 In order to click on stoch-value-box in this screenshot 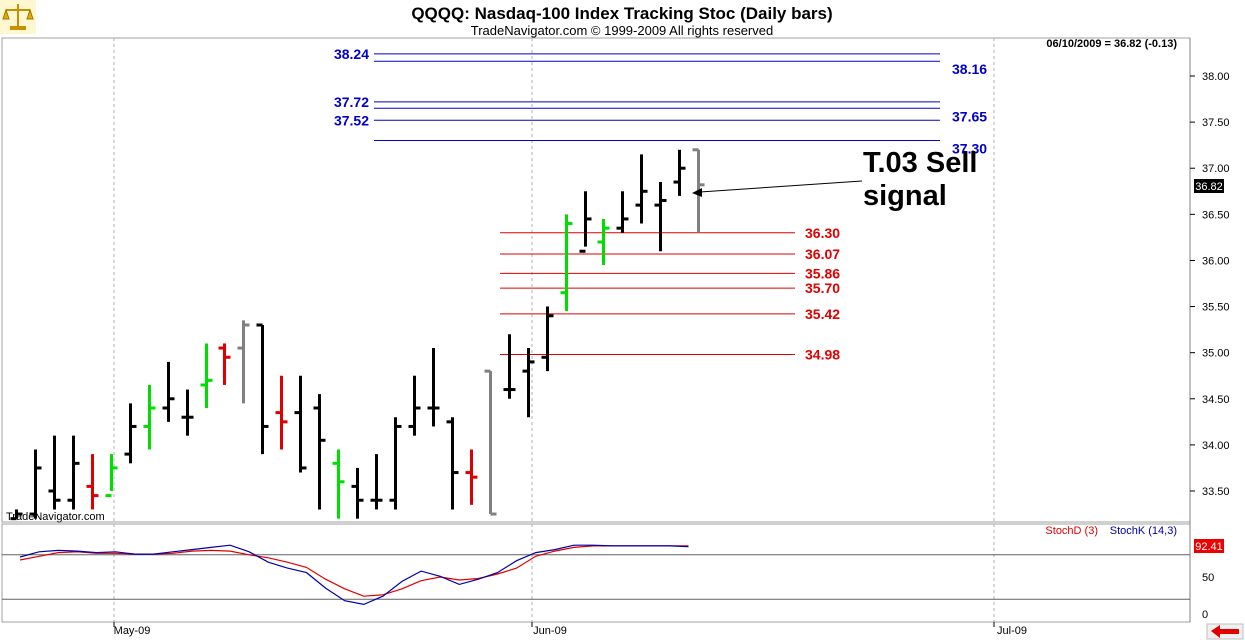, I will do `click(1209, 546)`.